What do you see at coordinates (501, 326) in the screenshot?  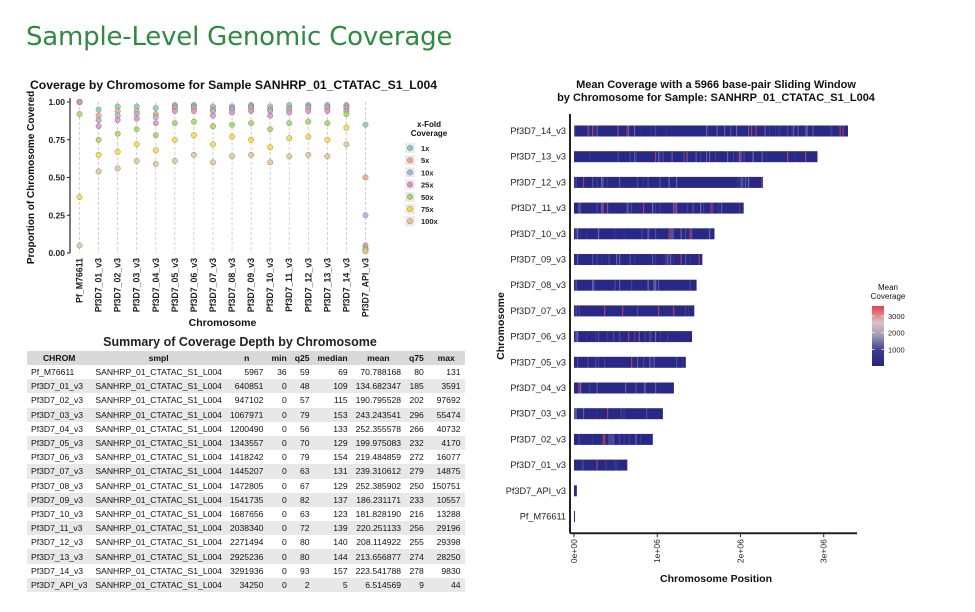 I see `y-axis-label: Chromosome` at bounding box center [501, 326].